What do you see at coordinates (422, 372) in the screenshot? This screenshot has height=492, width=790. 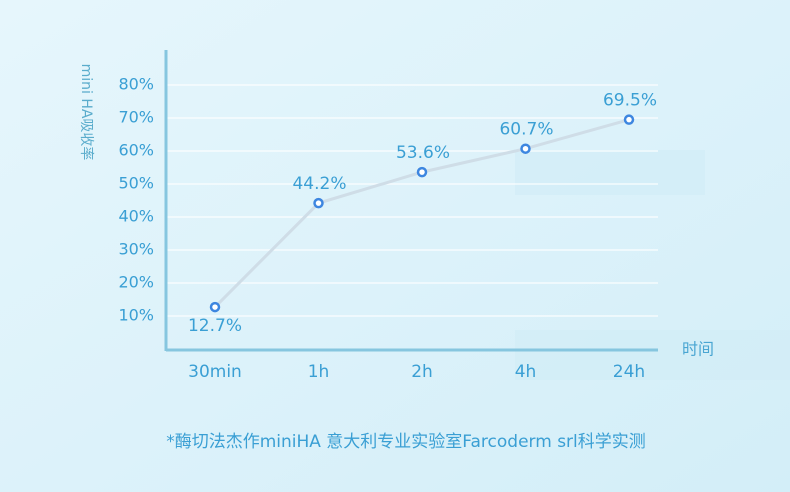 I see `x-tick-label: 2h` at bounding box center [422, 372].